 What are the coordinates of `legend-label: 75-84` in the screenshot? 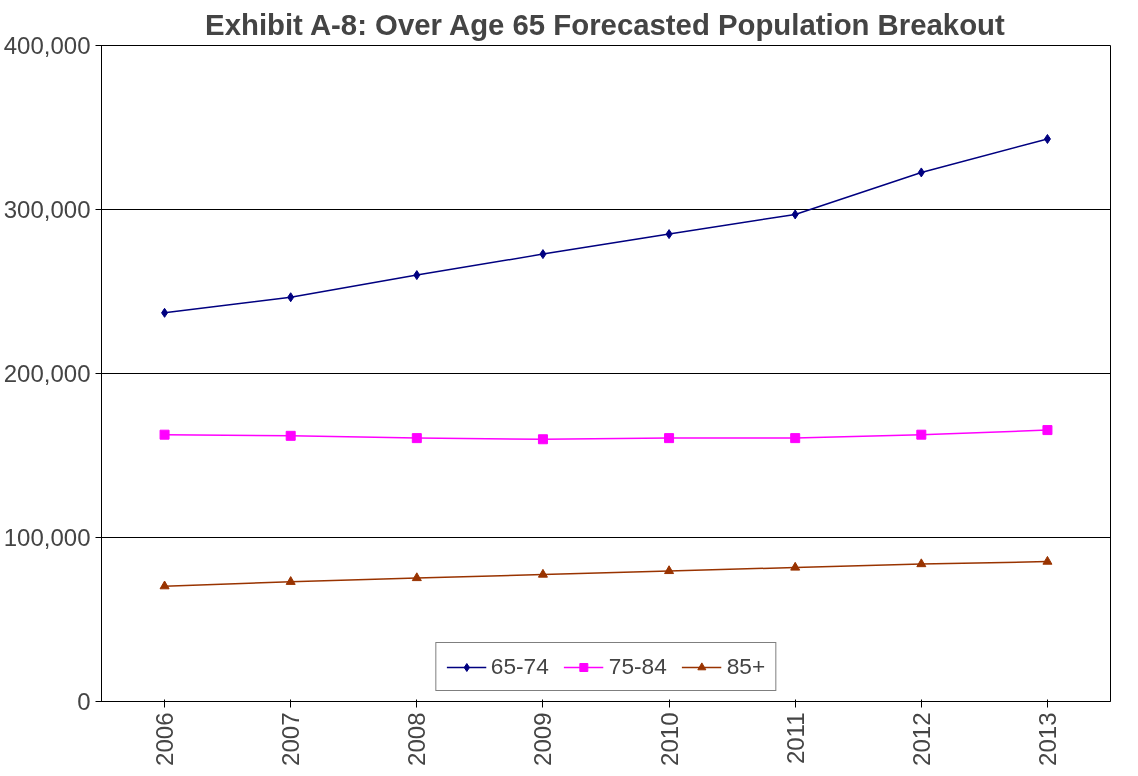 It's located at (637, 666).